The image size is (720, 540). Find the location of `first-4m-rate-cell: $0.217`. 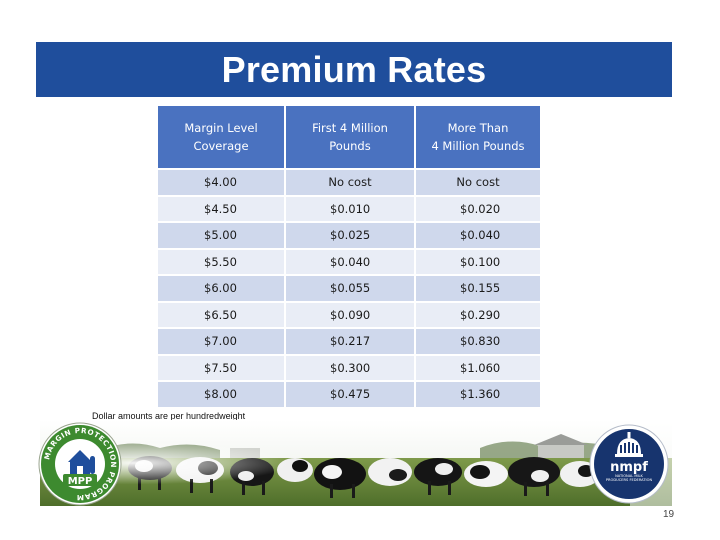

first-4m-rate-cell: $0.217 is located at coordinates (350, 341).